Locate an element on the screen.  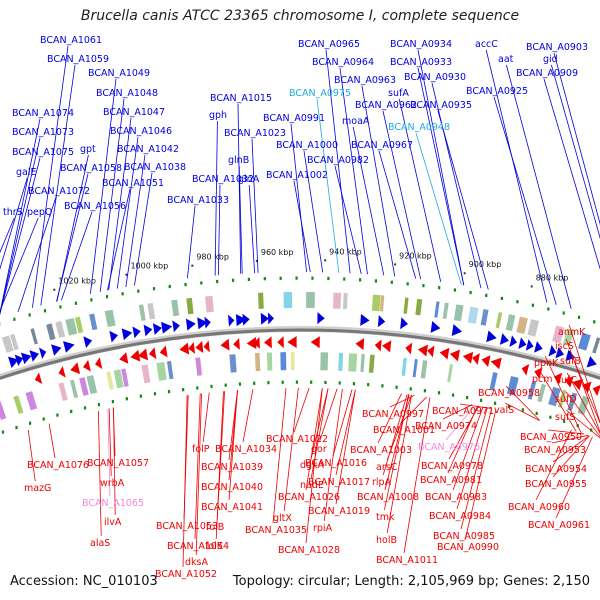
gene-label-bcan-a1046: BCAN_A1046 is located at coordinates (141, 131).